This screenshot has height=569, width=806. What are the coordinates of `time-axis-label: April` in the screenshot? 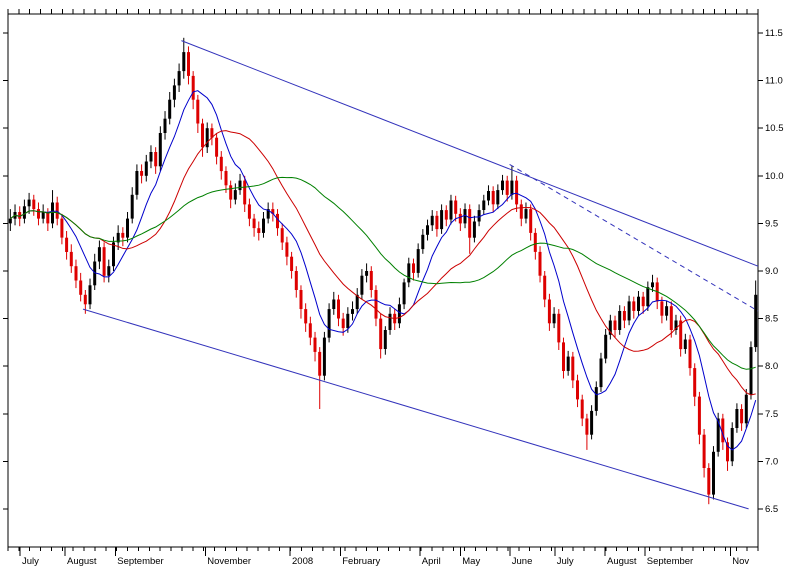 It's located at (431, 561).